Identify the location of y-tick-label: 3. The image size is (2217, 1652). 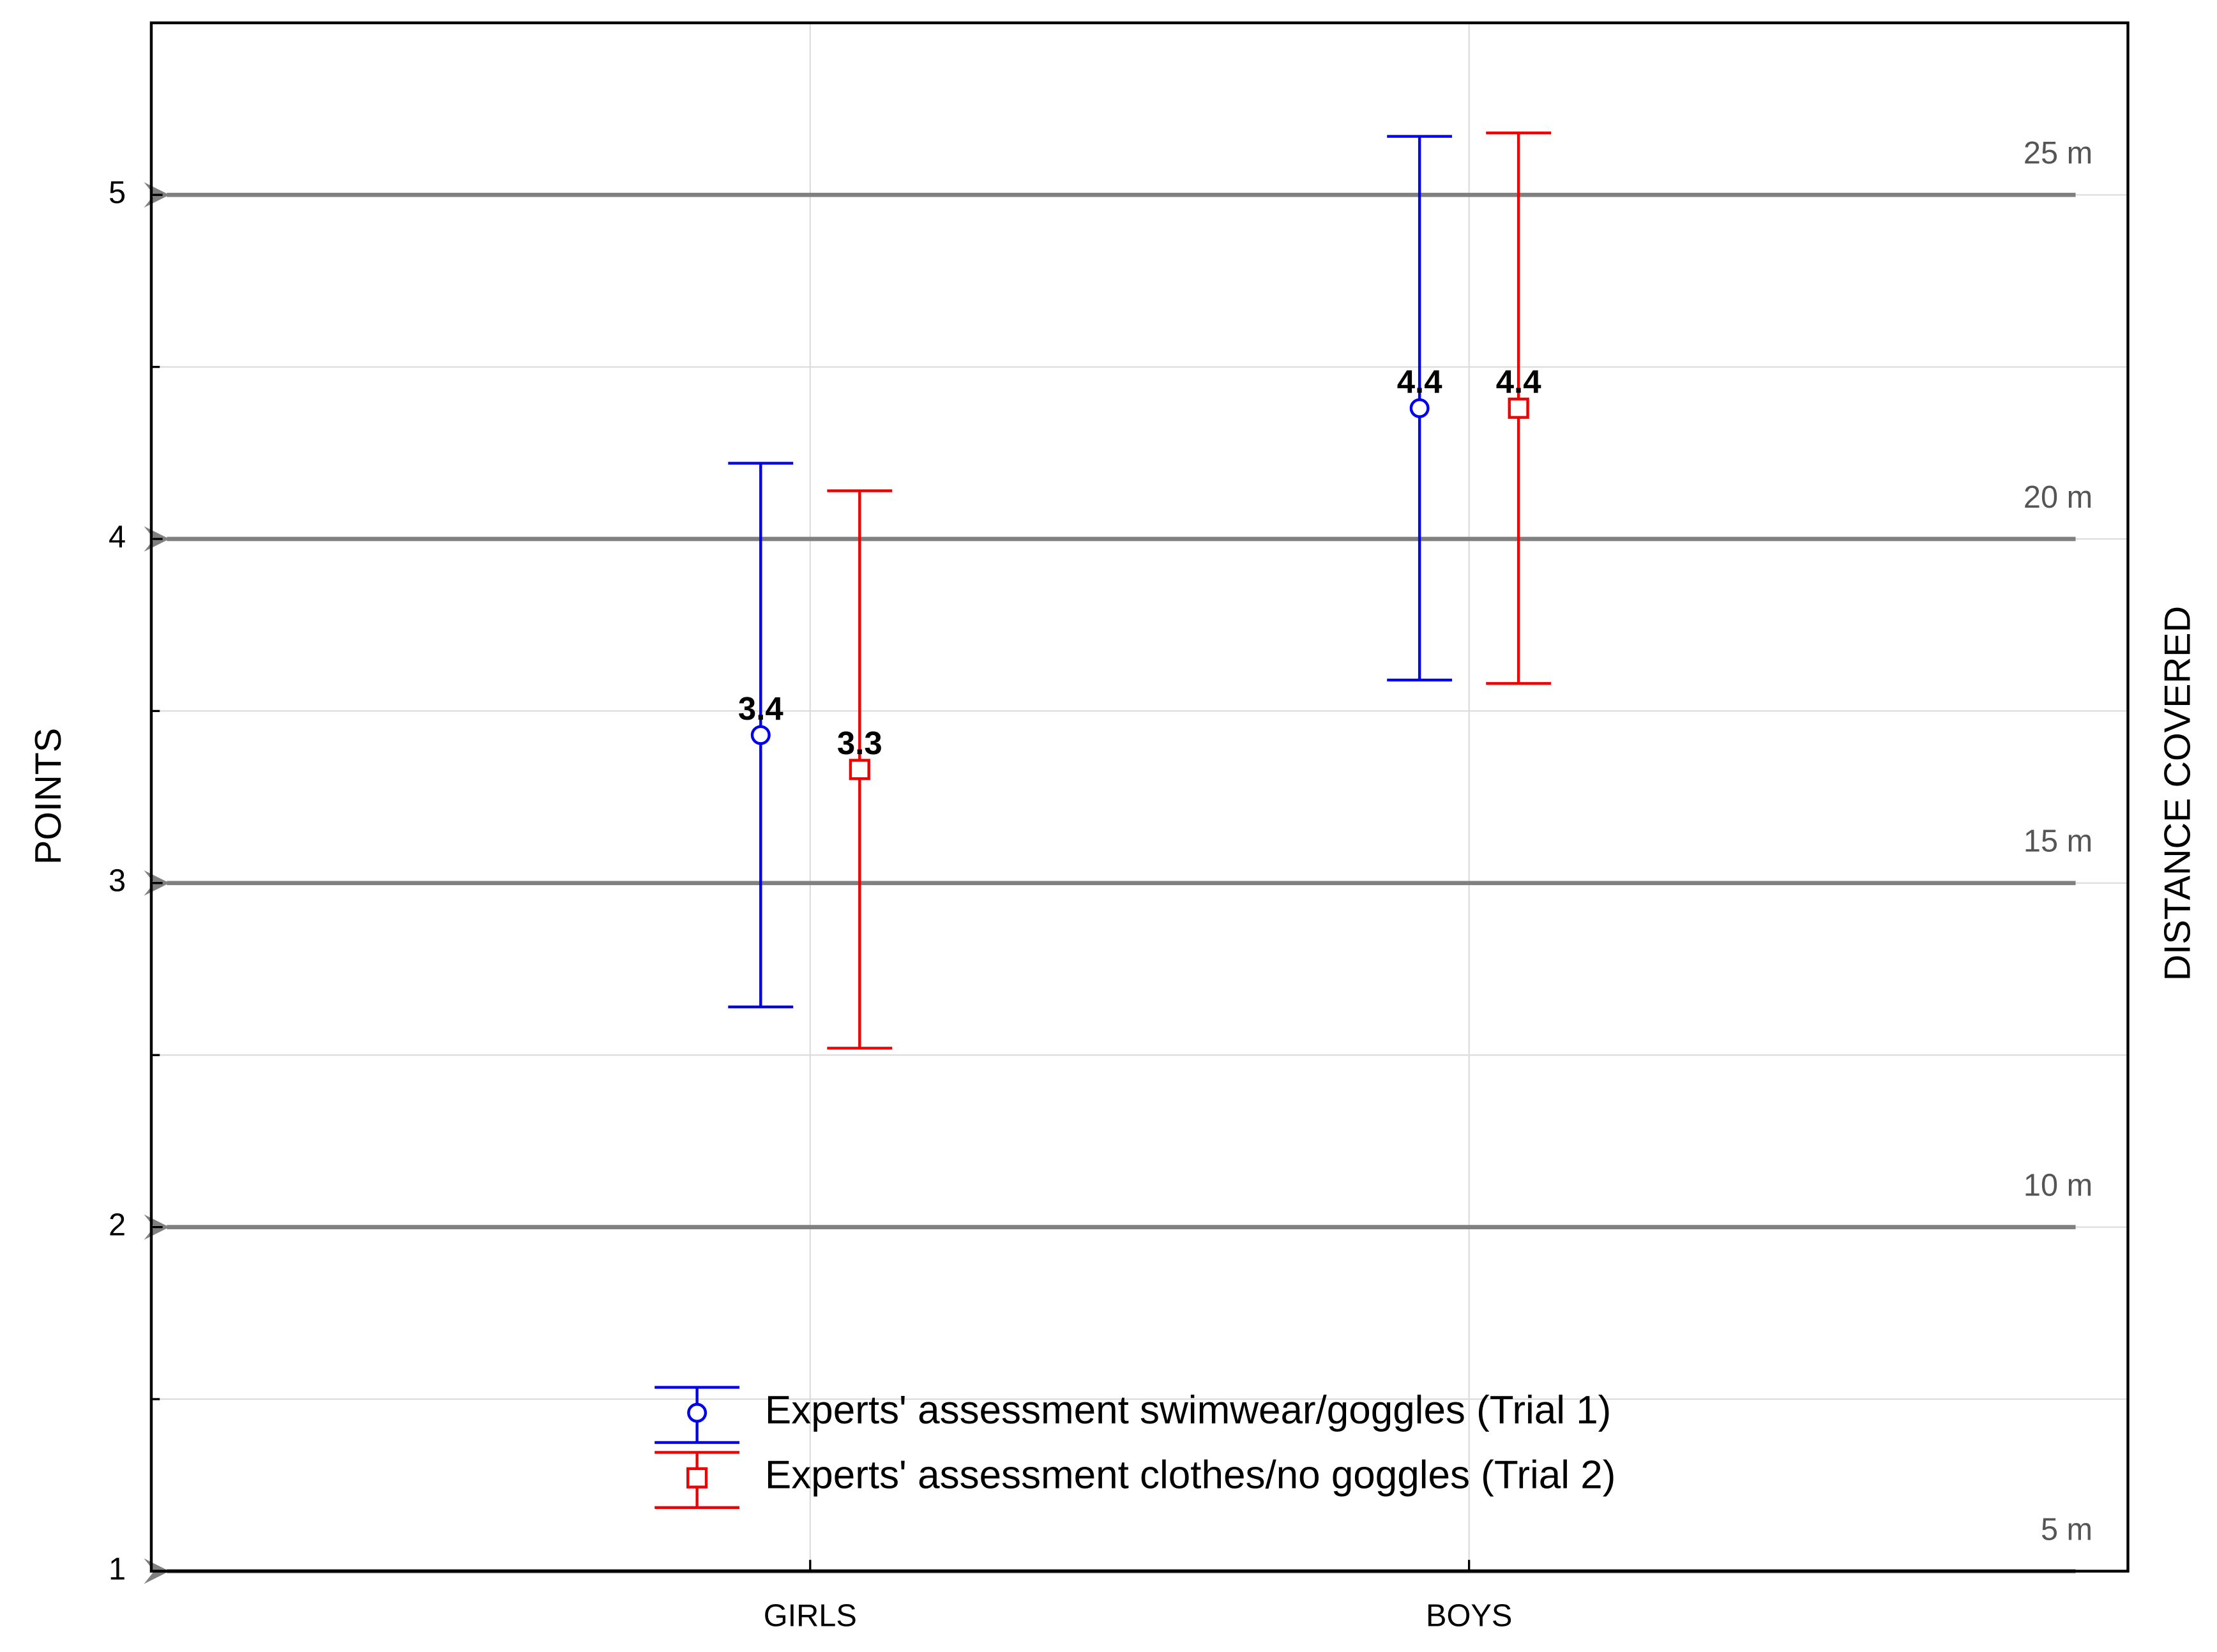
(117, 881).